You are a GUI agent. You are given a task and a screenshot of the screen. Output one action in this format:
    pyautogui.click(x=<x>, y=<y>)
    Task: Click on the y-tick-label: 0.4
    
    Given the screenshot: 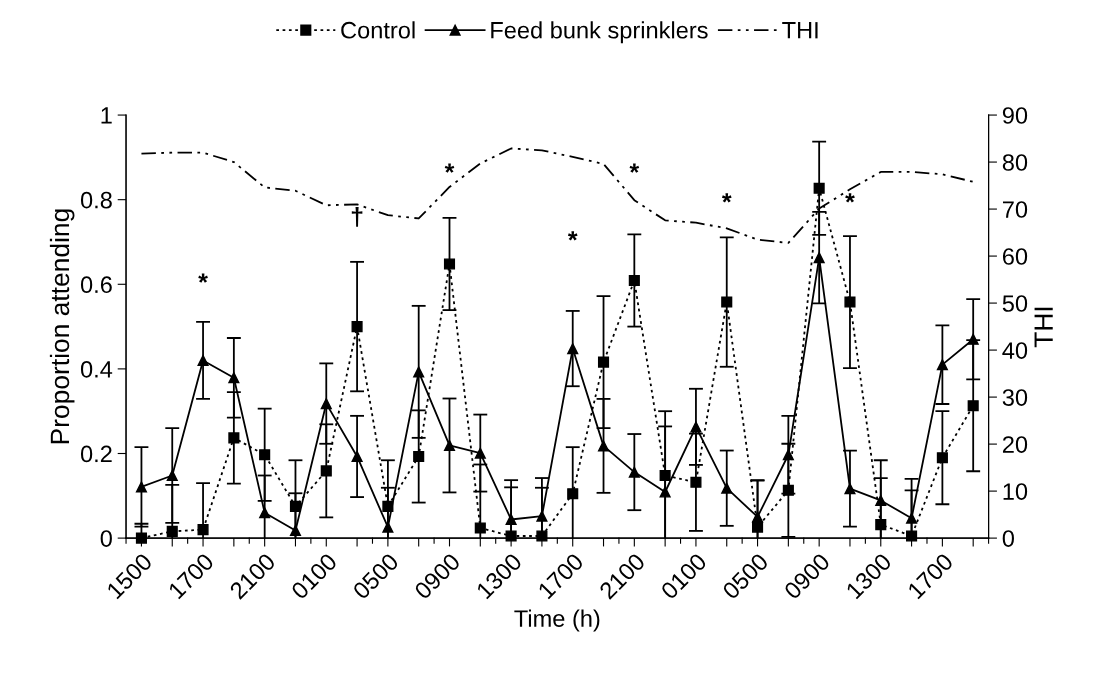 What is the action you would take?
    pyautogui.click(x=96, y=369)
    